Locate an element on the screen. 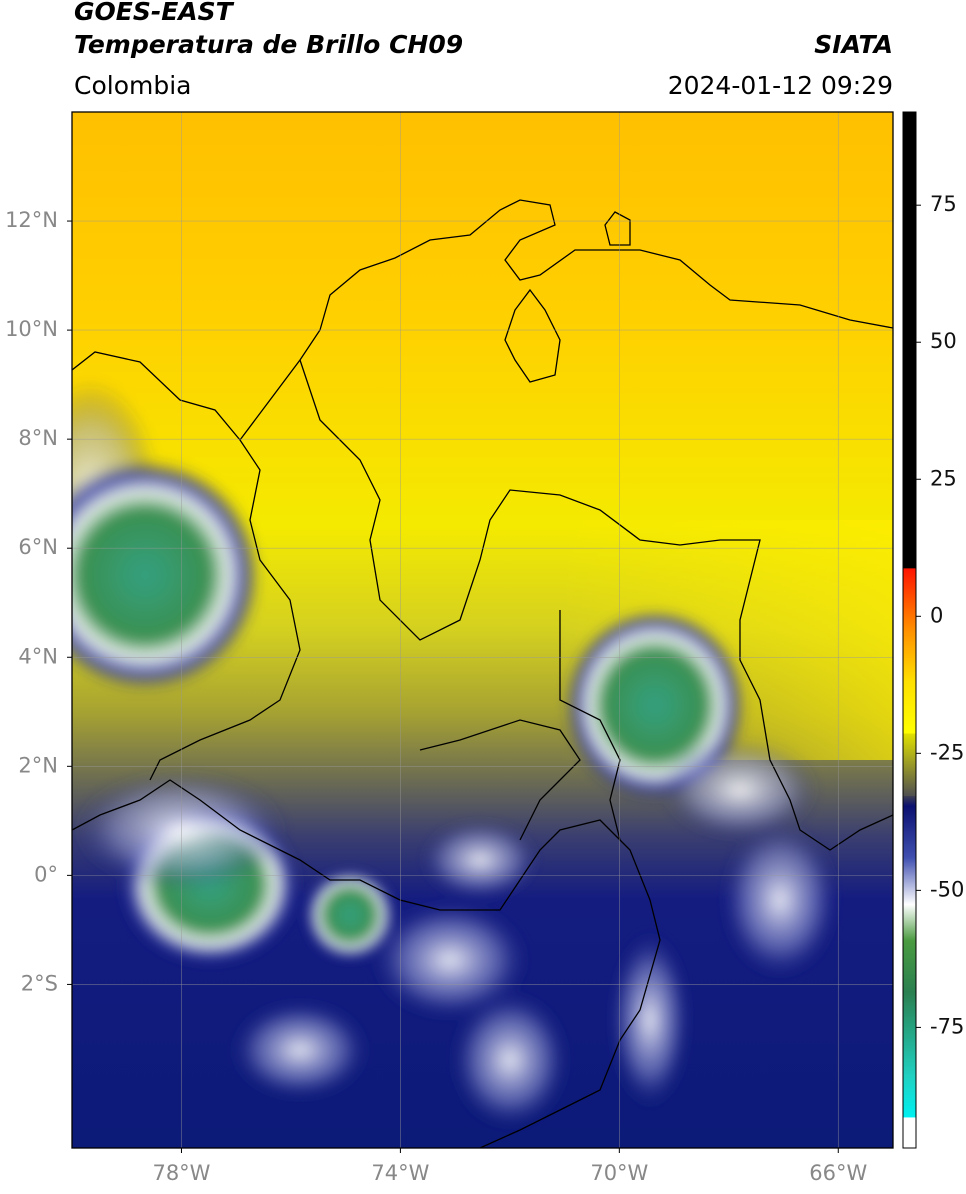 The image size is (966, 1194). organization: SIATA is located at coordinates (853, 44).